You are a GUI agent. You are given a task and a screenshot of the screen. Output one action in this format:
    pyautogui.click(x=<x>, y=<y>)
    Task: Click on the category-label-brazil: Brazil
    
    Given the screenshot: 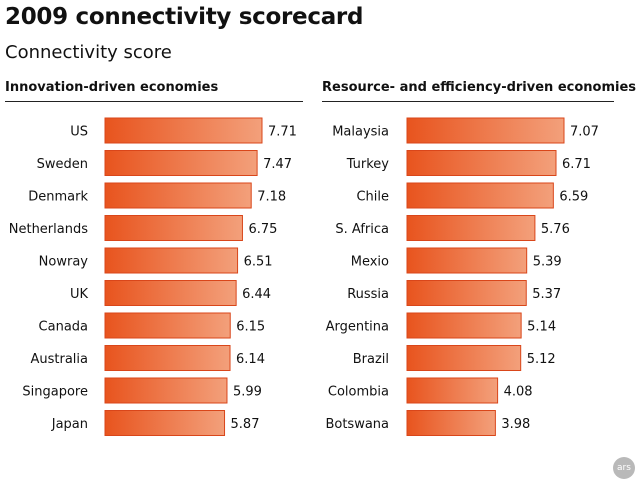 What is the action you would take?
    pyautogui.click(x=371, y=359)
    